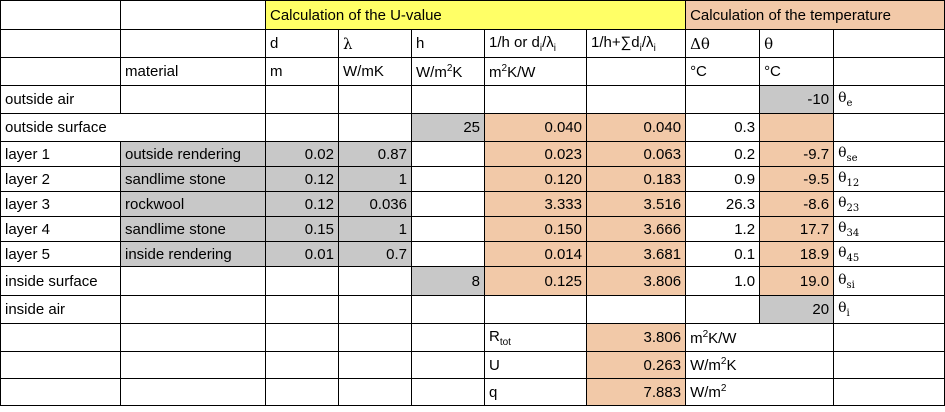 The width and height of the screenshot is (945, 412). Describe the element at coordinates (889, 254) in the screenshot. I see `theta-label-cell: θ45` at that location.